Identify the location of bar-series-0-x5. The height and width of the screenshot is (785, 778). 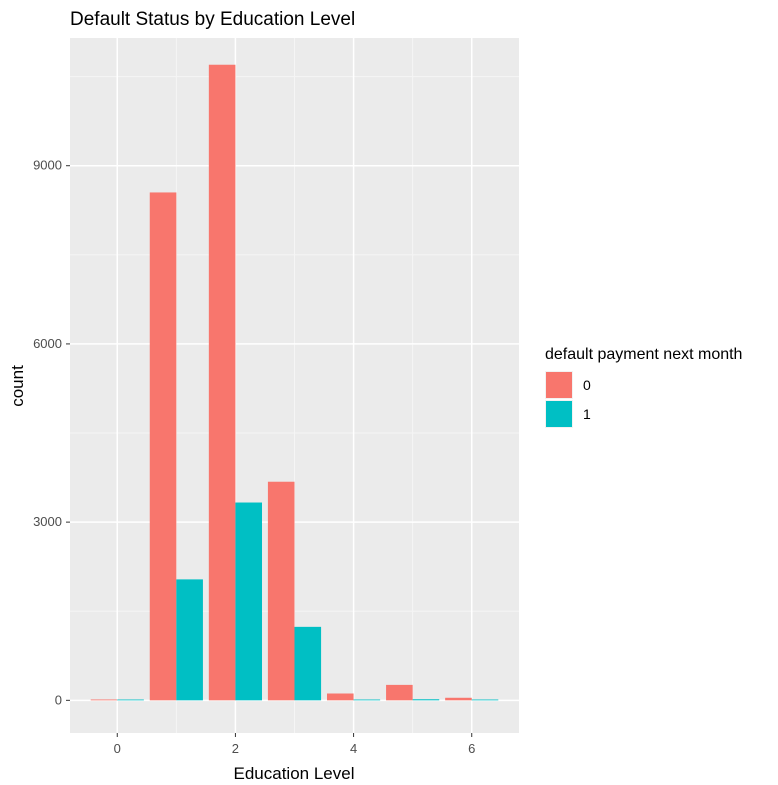
(399, 692).